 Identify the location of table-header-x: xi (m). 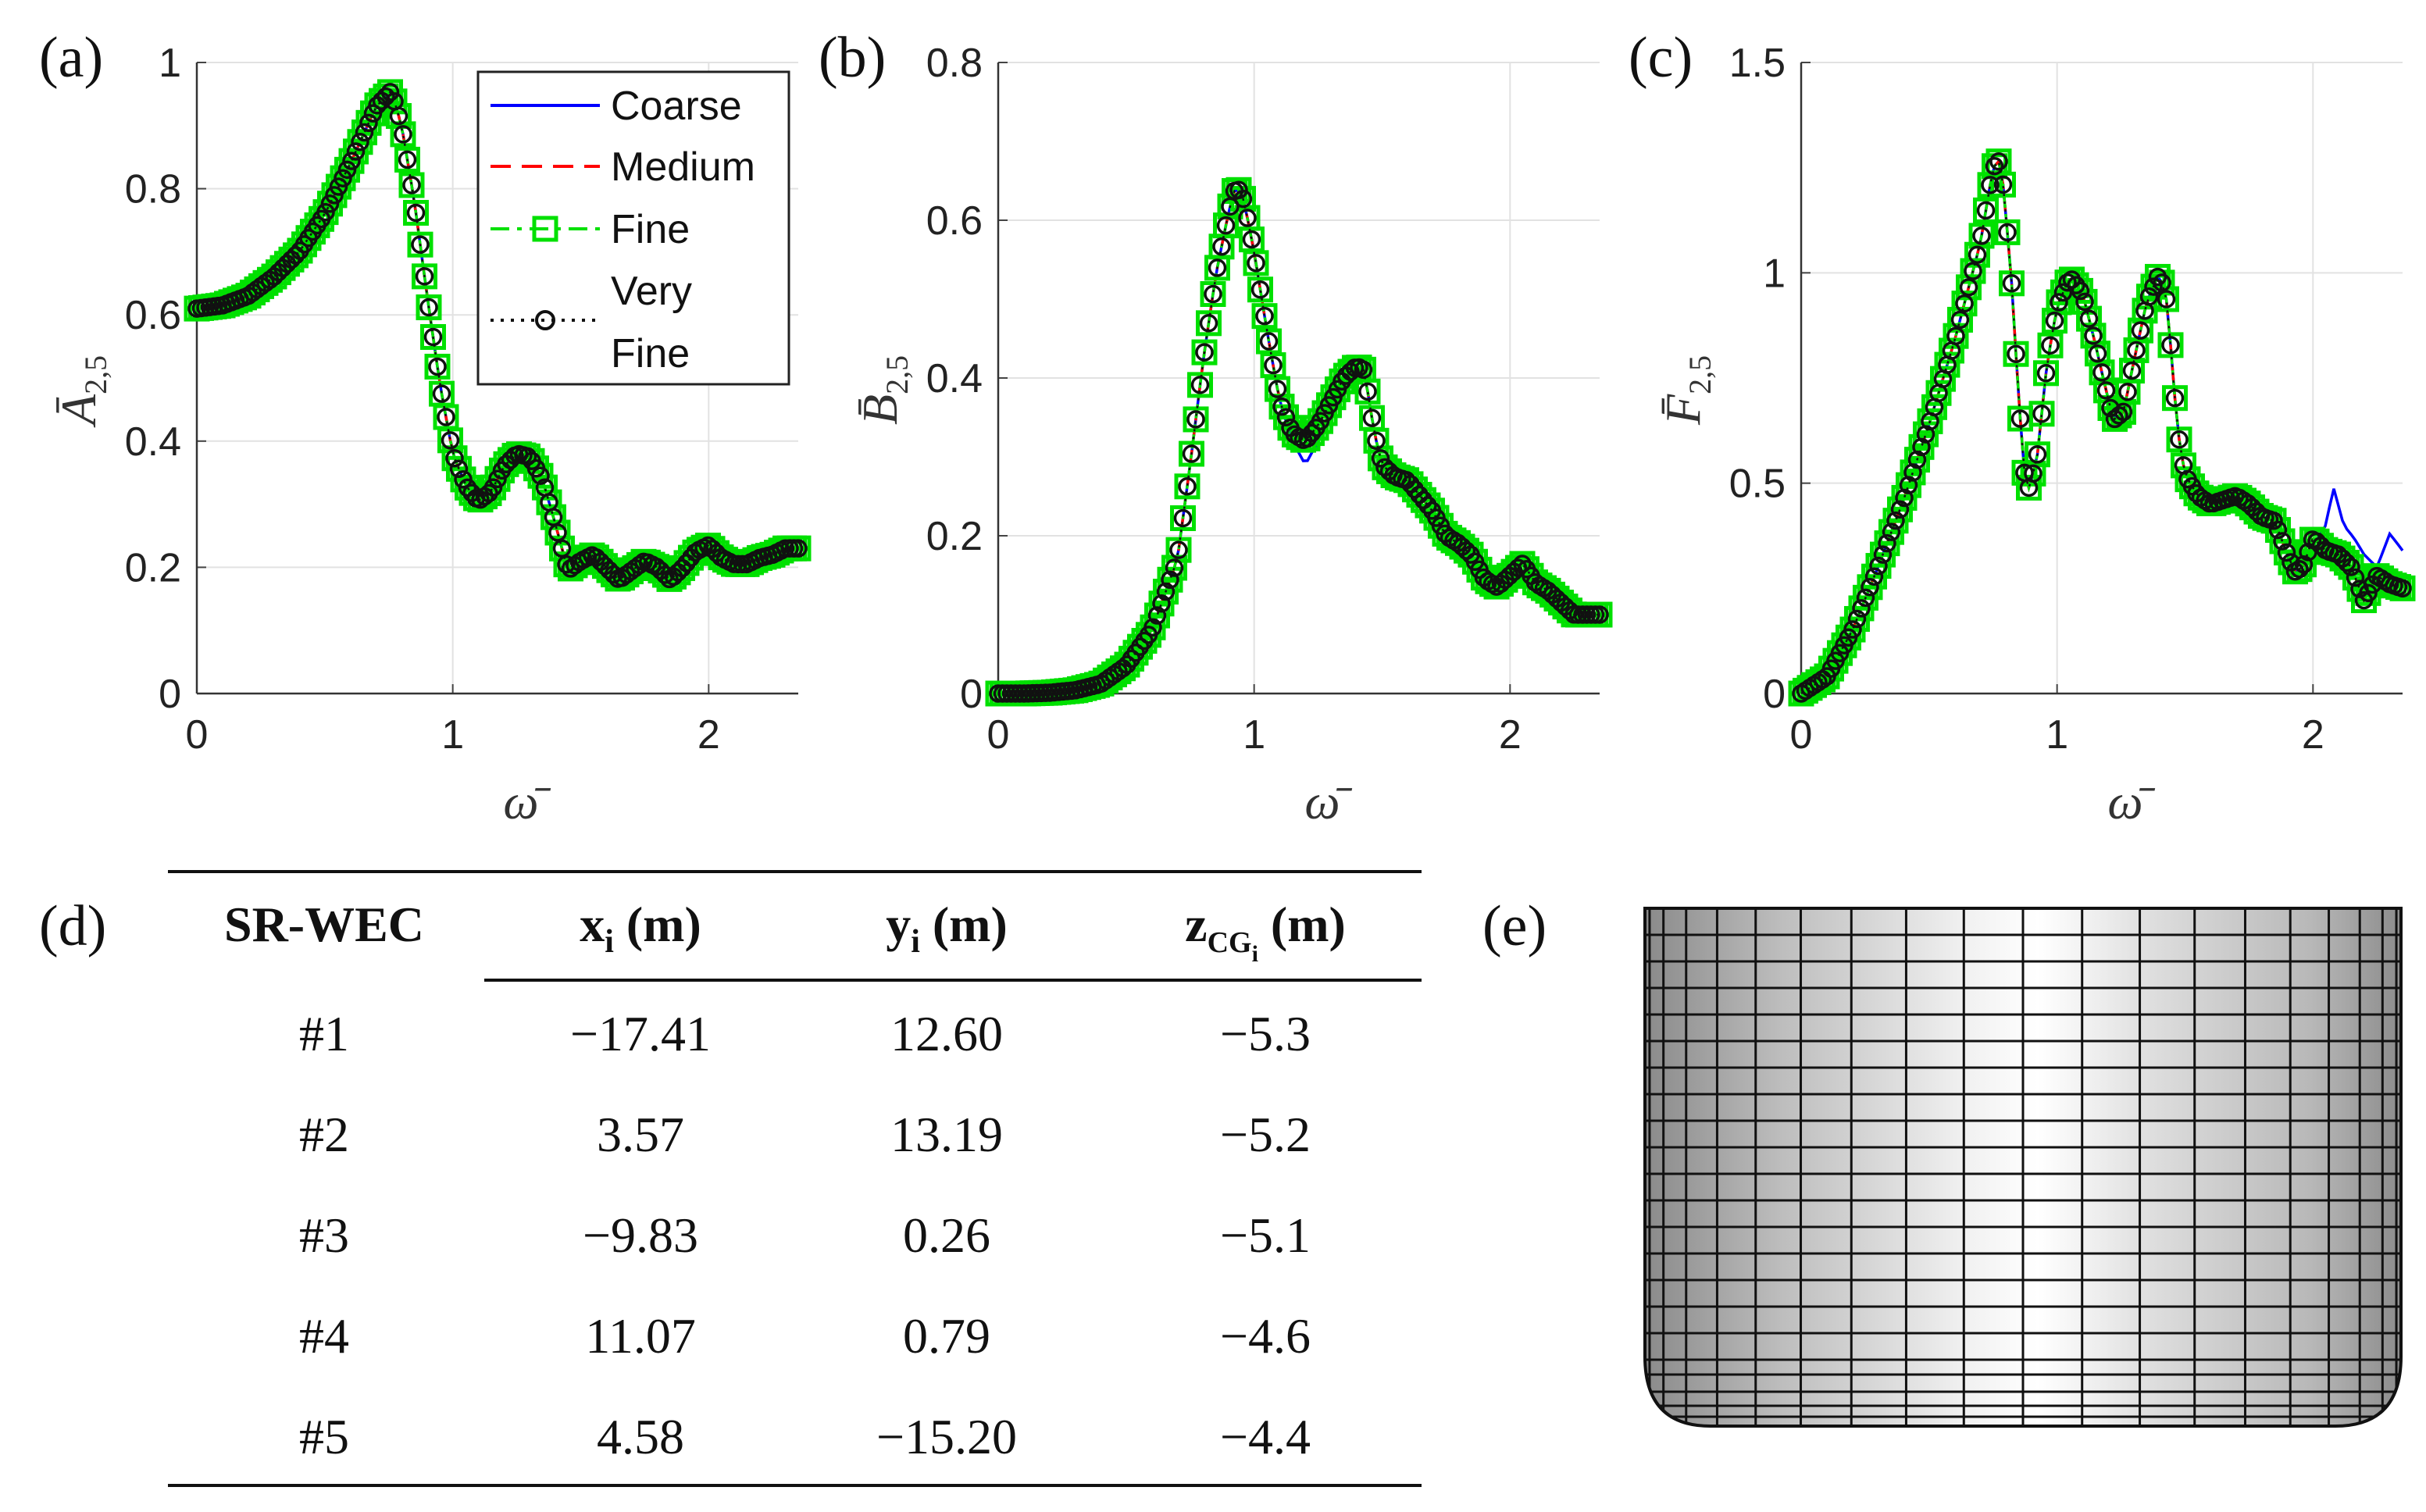
(640, 928).